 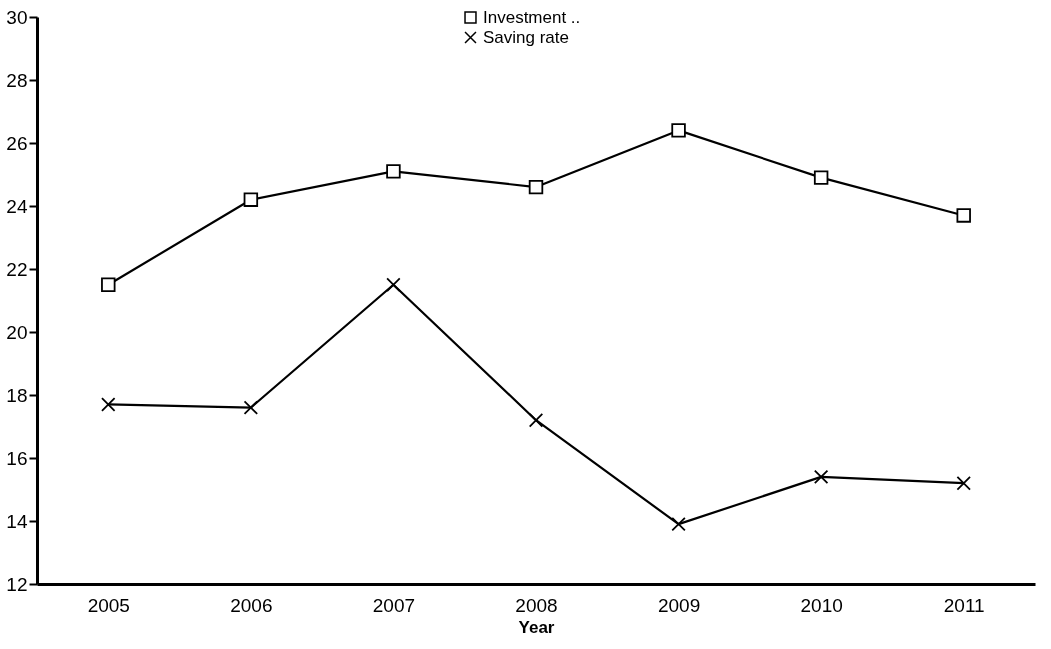 I want to click on y-tick-label: 14, so click(x=17, y=521).